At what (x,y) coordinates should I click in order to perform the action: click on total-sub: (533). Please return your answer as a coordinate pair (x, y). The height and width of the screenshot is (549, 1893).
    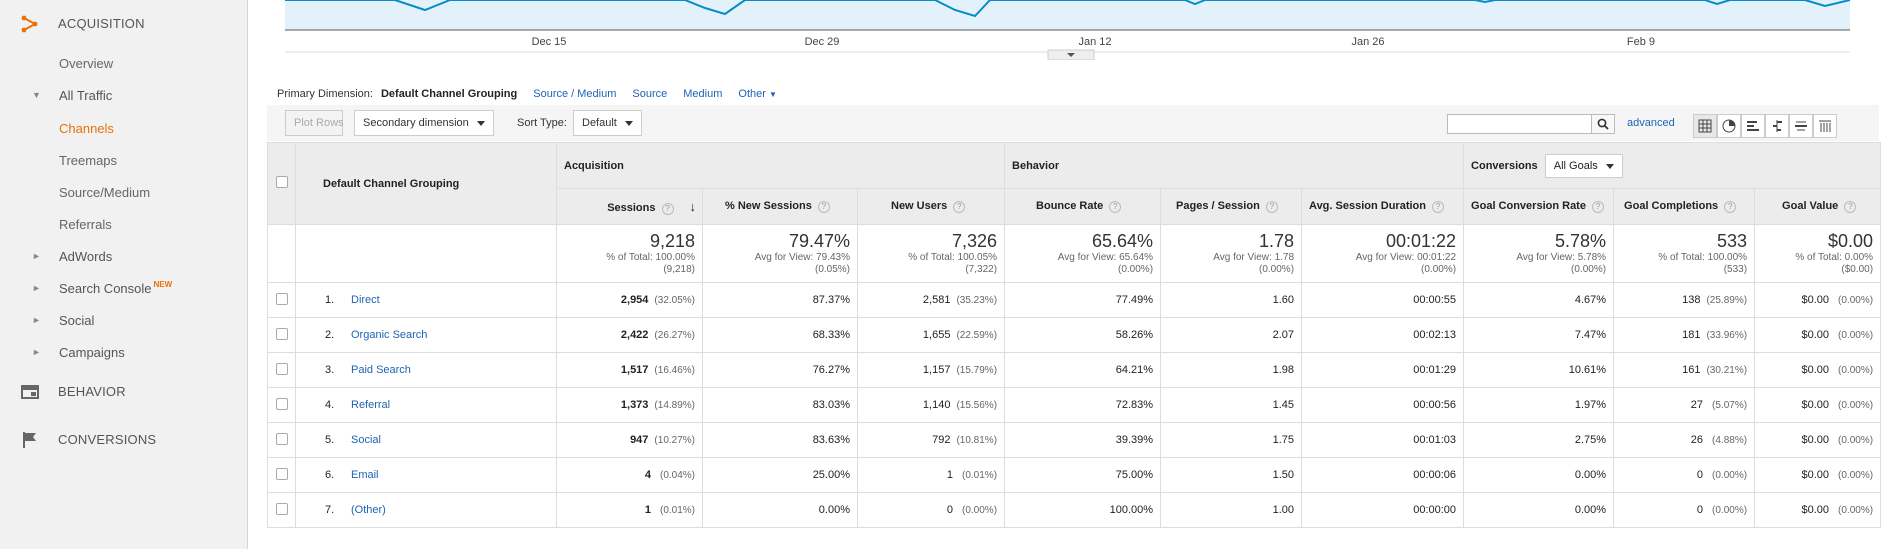
    Looking at the image, I should click on (1735, 269).